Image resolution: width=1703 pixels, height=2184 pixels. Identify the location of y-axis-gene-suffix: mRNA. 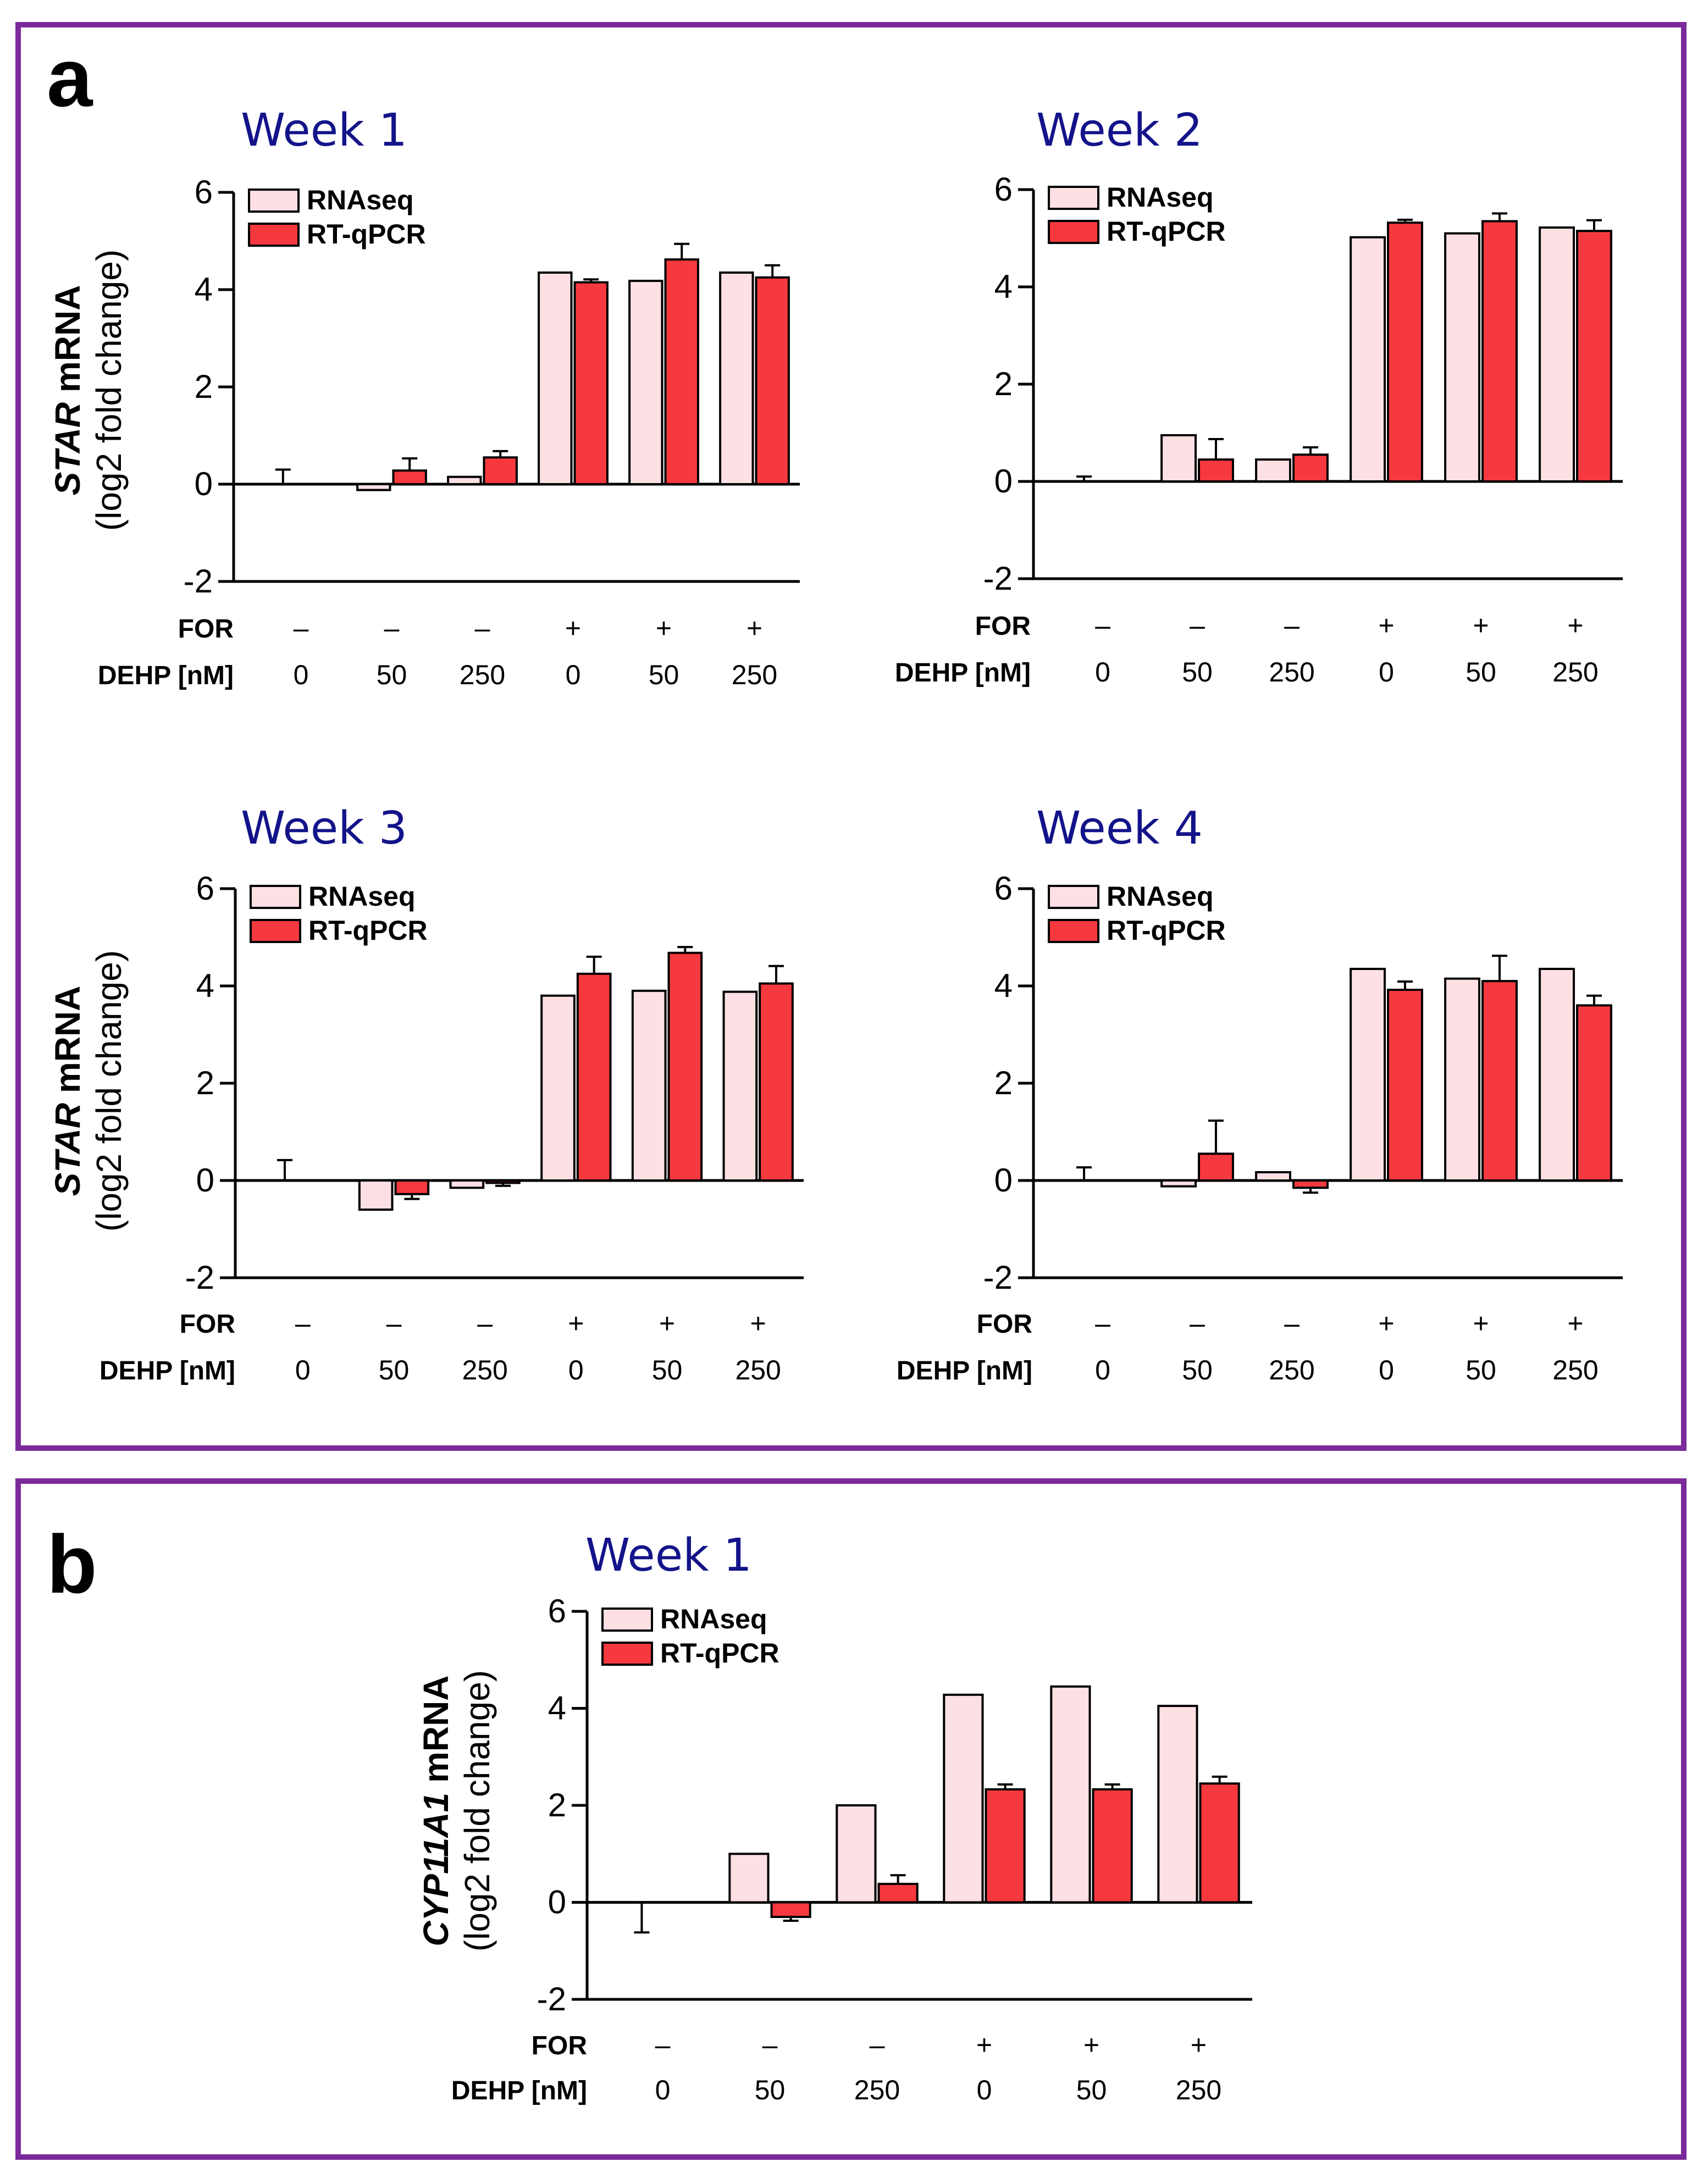
(67, 1044).